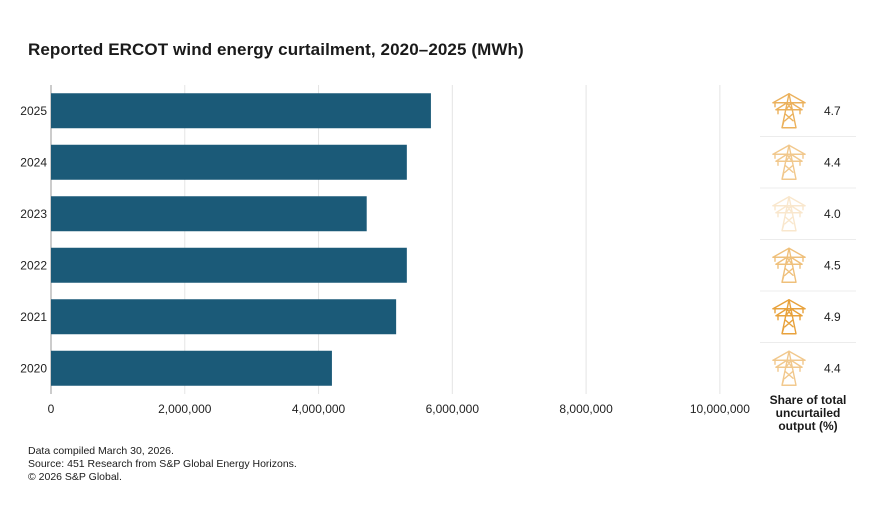  What do you see at coordinates (209, 214) in the screenshot?
I see `bar-2023` at bounding box center [209, 214].